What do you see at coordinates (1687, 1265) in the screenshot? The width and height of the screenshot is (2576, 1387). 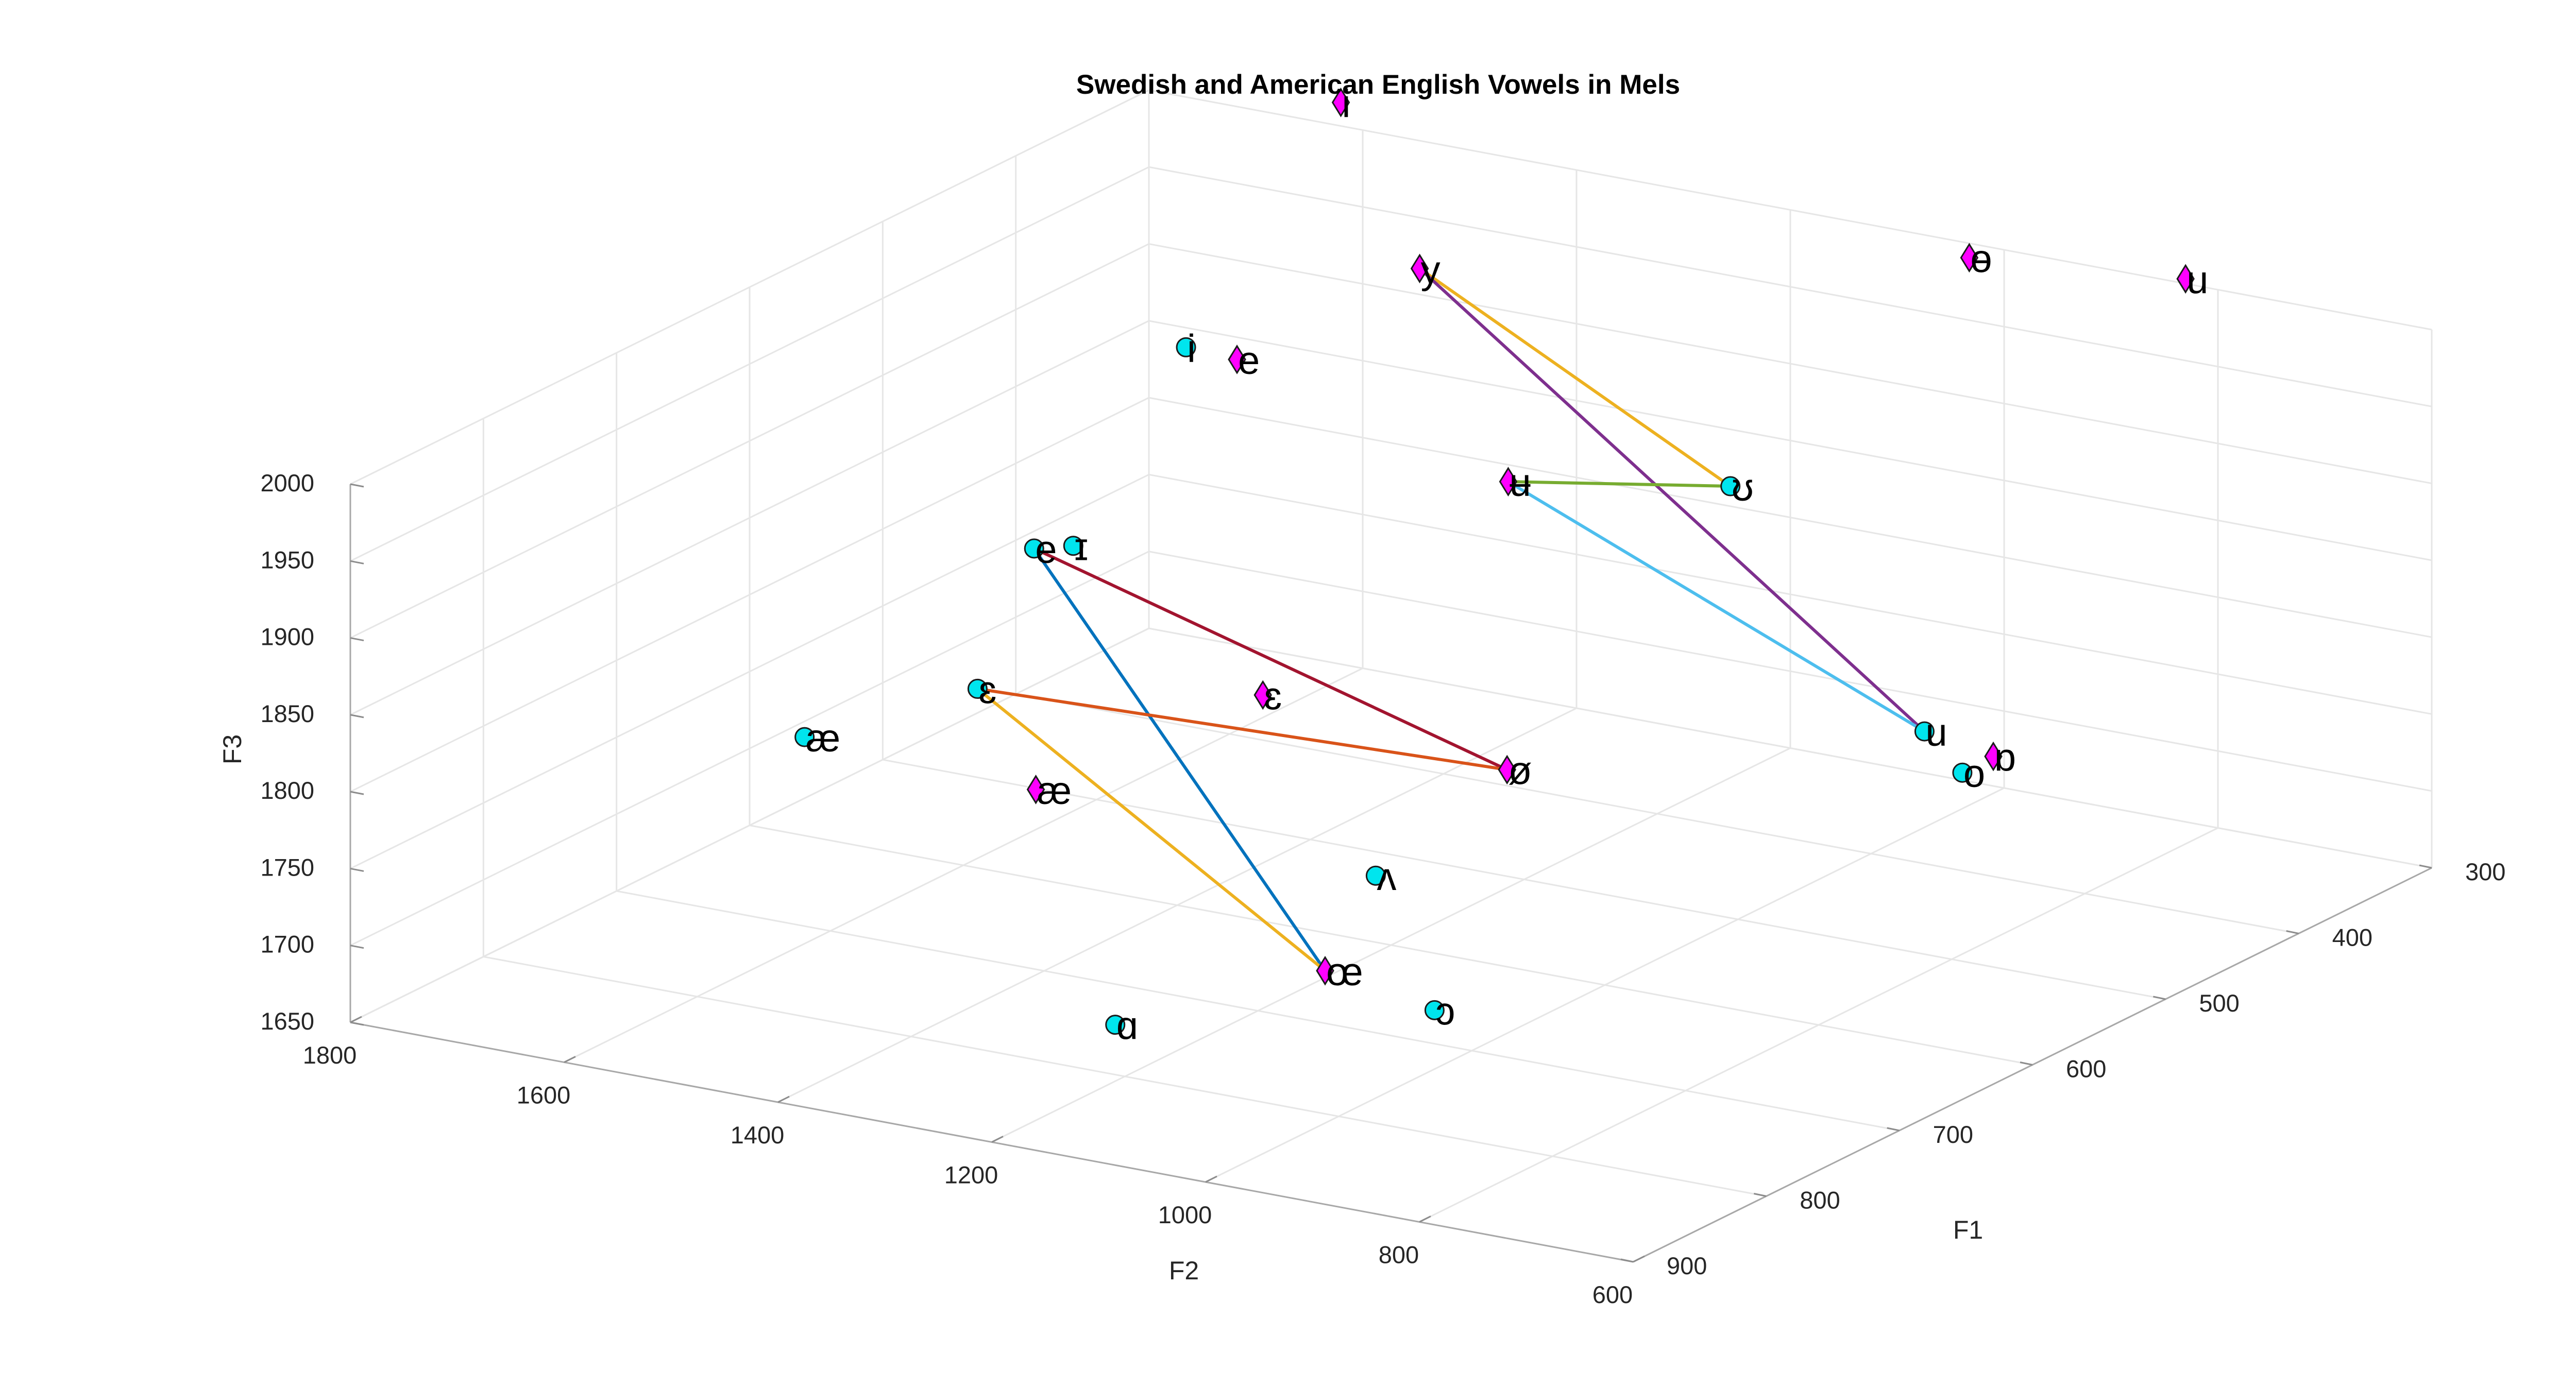 I see `y-tick-label: 900` at bounding box center [1687, 1265].